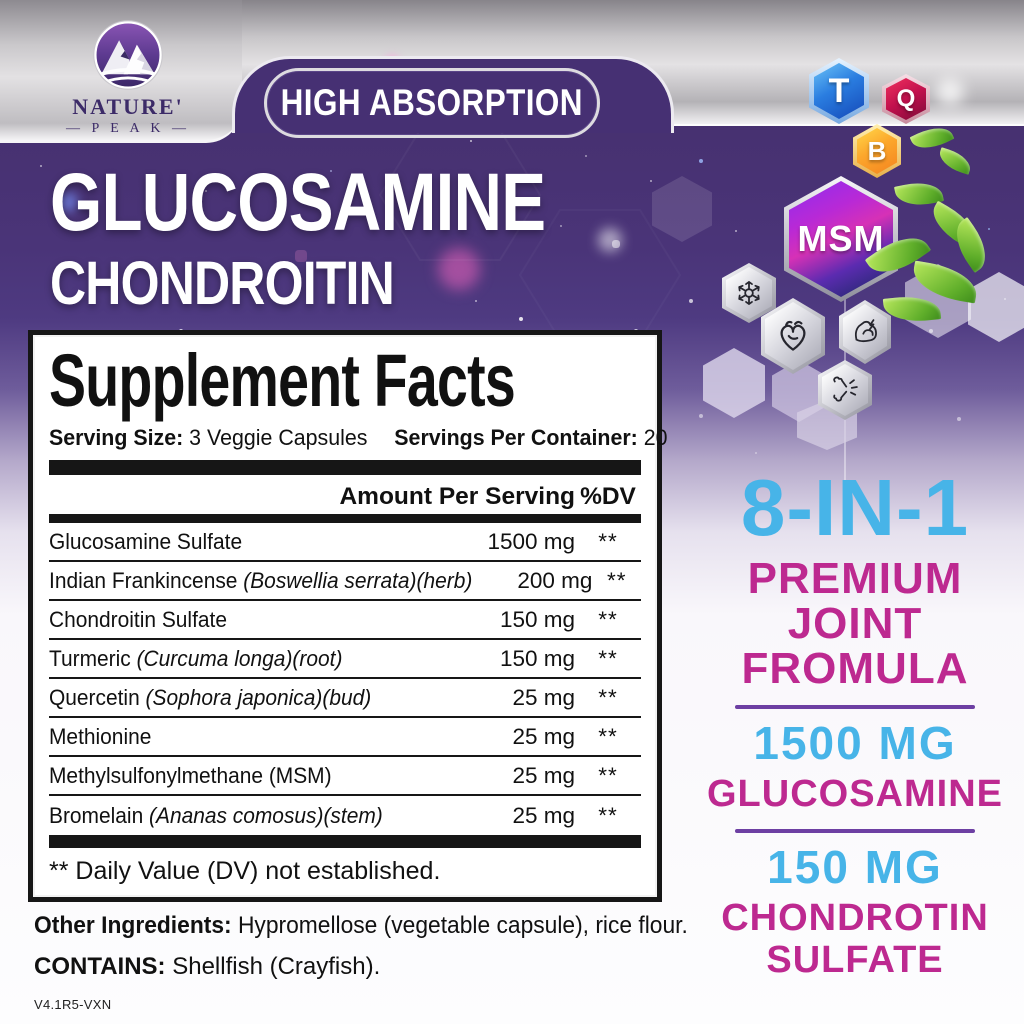 The image size is (1024, 1024). What do you see at coordinates (855, 578) in the screenshot?
I see `claim-premium-line1: PREMIUM` at bounding box center [855, 578].